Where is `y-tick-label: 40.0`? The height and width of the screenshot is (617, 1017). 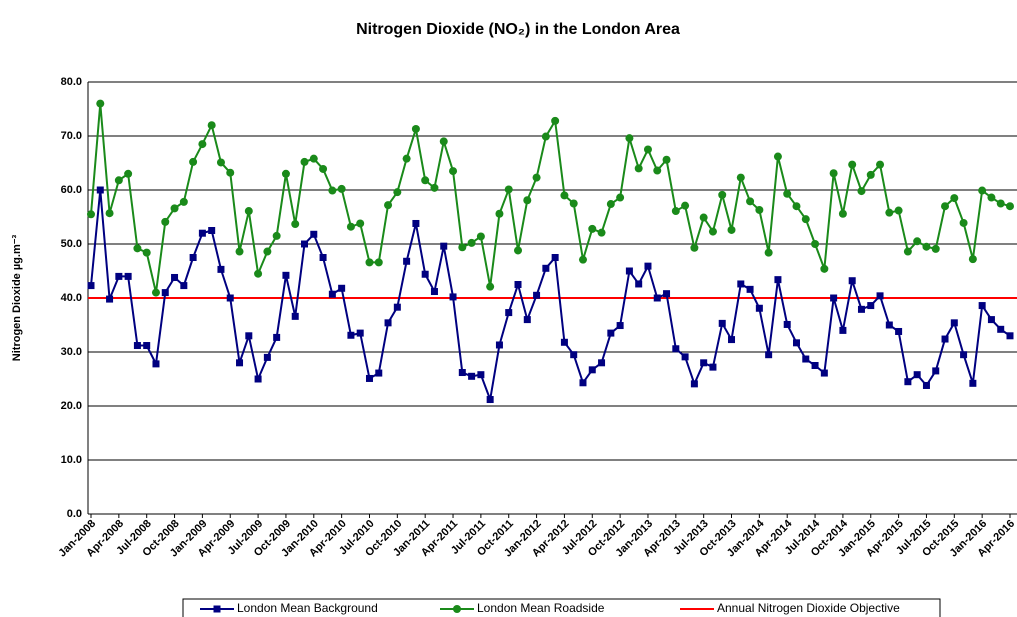
y-tick-label: 40.0 is located at coordinates (71, 298).